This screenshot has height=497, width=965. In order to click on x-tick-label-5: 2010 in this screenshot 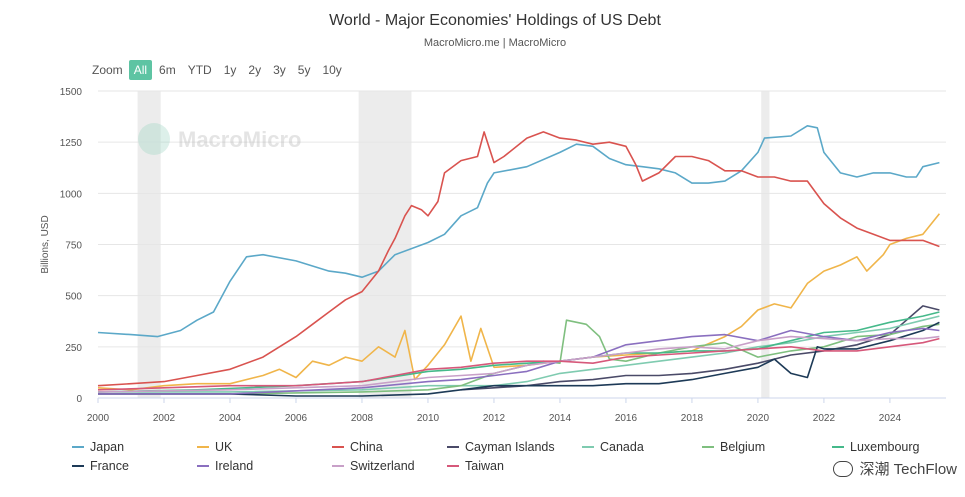, I will do `click(428, 418)`.